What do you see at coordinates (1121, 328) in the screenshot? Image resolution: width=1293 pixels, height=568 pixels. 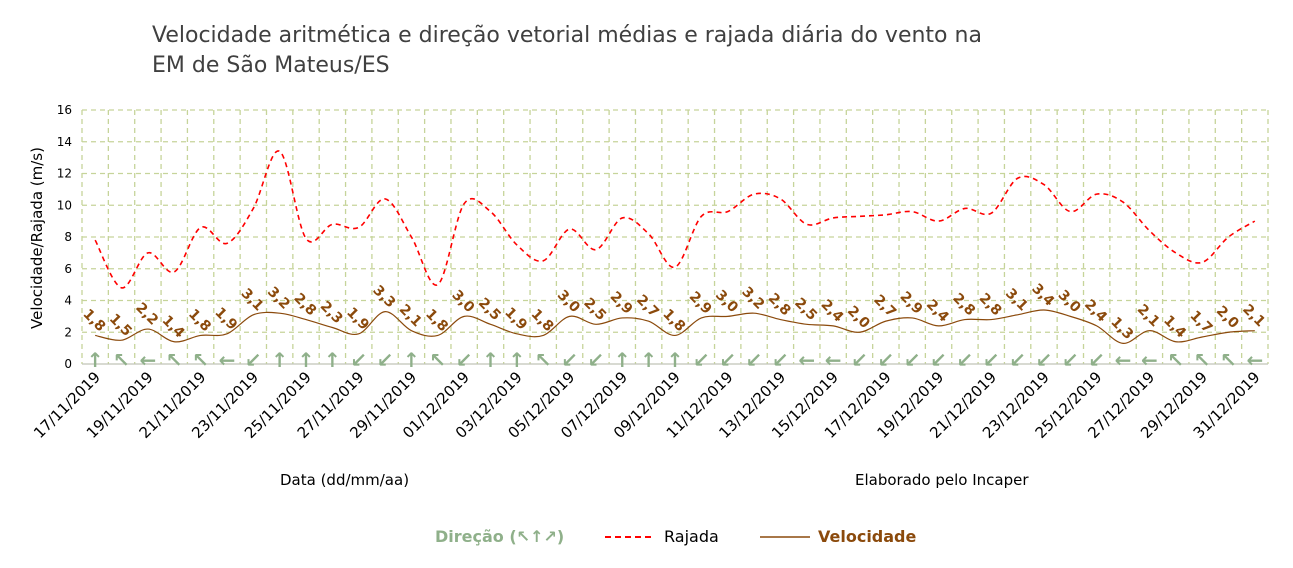 I see `velocidade-data-label: 1,3` at bounding box center [1121, 328].